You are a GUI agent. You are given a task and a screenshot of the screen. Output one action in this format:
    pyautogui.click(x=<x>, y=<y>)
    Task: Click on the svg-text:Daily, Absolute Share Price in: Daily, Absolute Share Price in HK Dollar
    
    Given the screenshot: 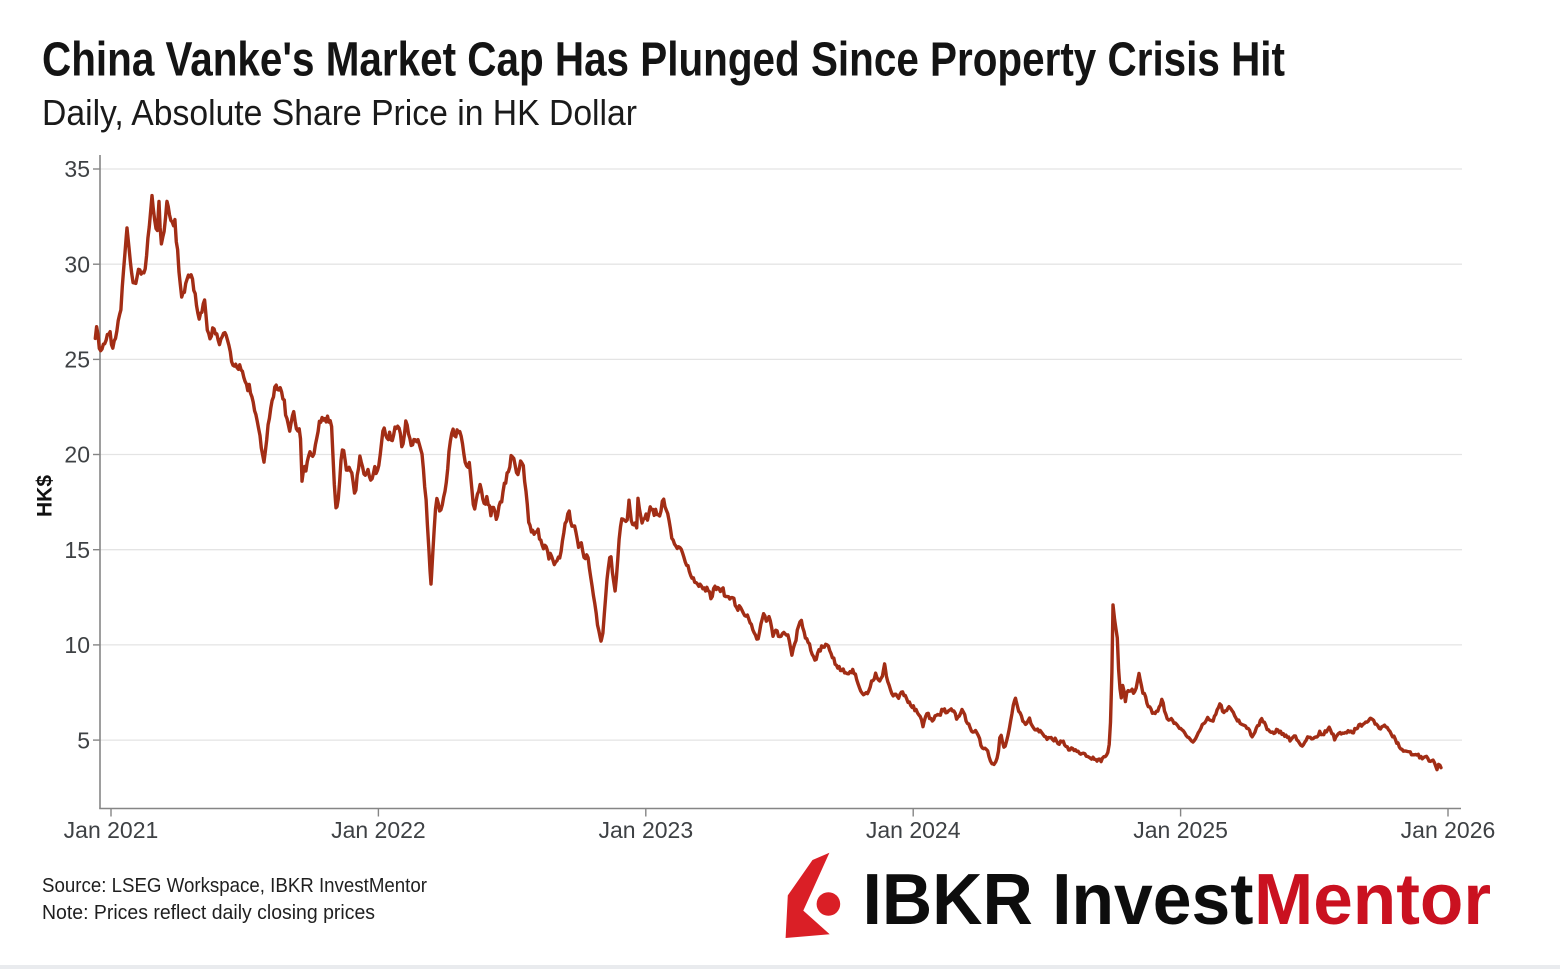 What is the action you would take?
    pyautogui.click(x=339, y=112)
    